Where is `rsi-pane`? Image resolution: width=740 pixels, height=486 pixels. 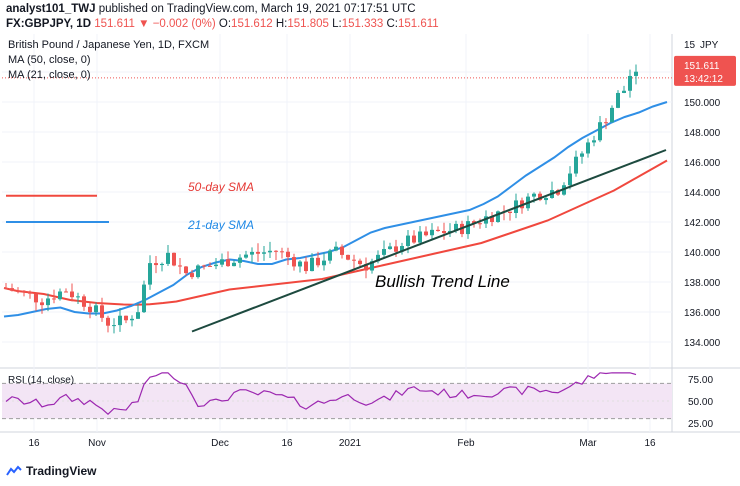 rsi-pane is located at coordinates (337, 396).